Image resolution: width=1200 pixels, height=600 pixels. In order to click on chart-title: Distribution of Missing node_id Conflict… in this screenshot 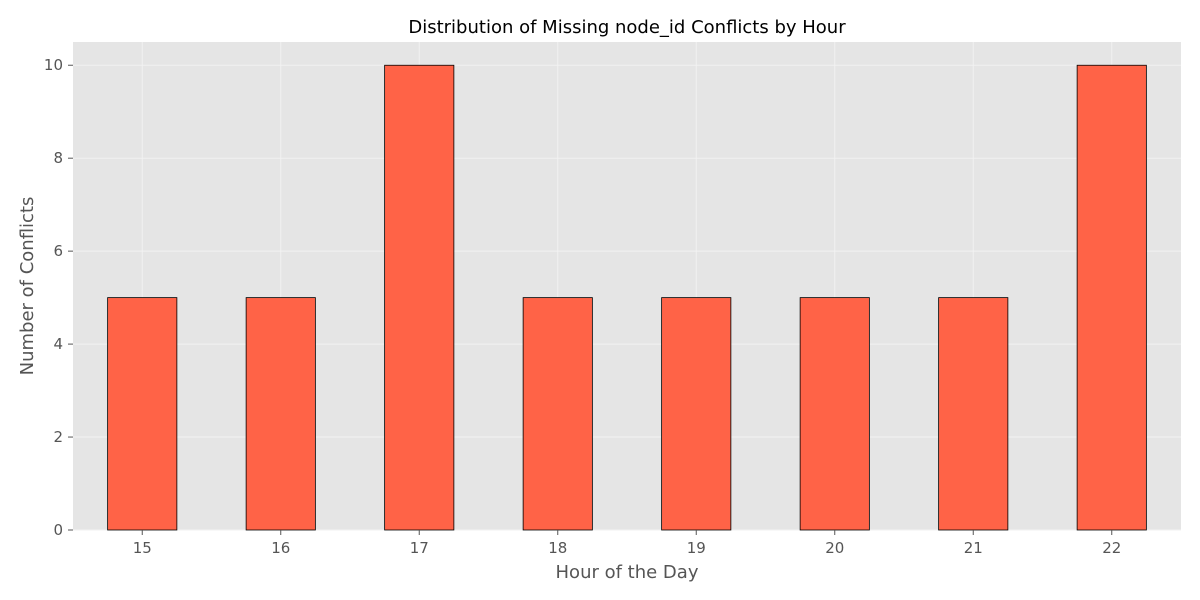, I will do `click(627, 27)`.